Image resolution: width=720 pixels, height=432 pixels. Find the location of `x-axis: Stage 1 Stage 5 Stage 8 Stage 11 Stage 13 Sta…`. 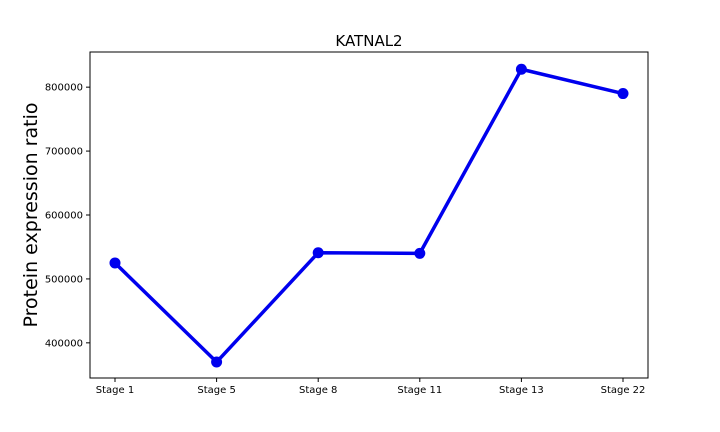

x-axis: Stage 1 Stage 5 Stage 8 Stage 11 Stage 13 Sta… is located at coordinates (371, 387).